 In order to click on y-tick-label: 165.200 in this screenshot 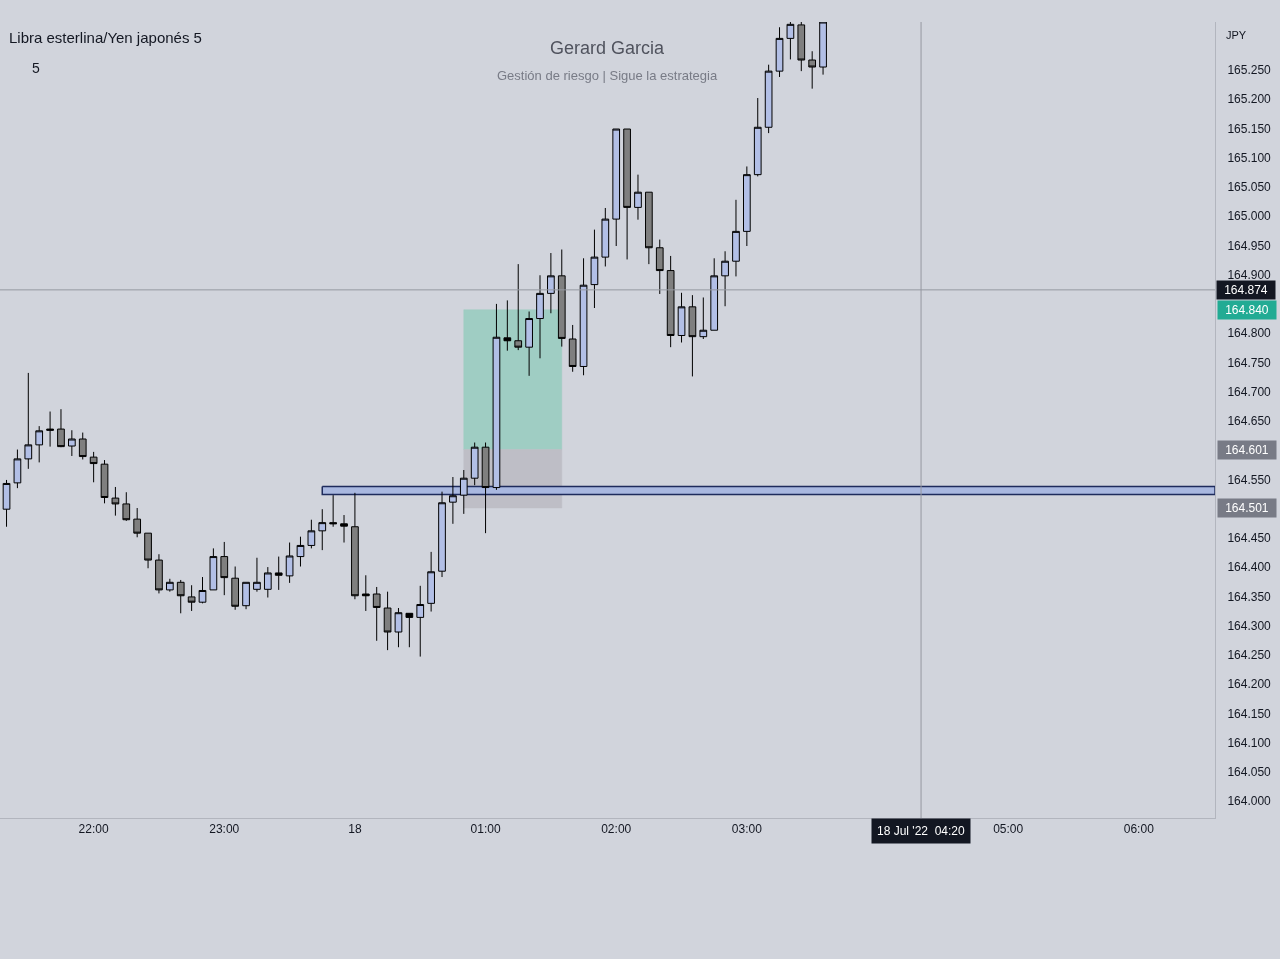, I will do `click(1249, 99)`.